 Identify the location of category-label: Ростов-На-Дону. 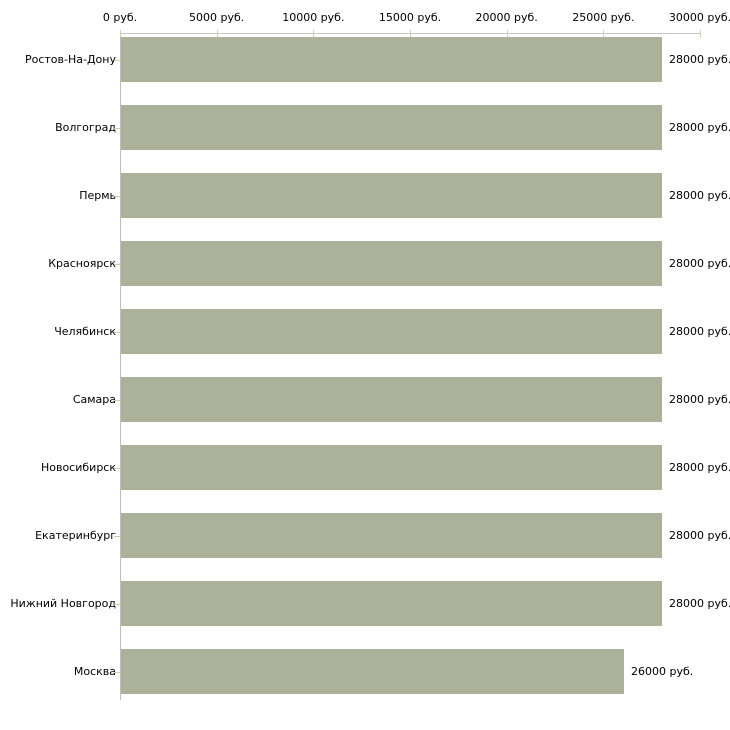
(70, 59).